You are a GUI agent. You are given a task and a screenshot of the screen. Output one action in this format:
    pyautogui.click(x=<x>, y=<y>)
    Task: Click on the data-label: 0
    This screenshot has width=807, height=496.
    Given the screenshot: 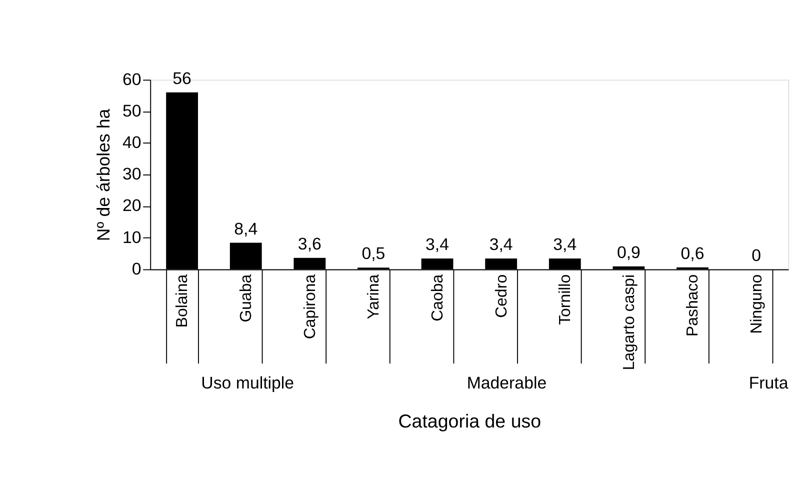 What is the action you would take?
    pyautogui.click(x=757, y=255)
    